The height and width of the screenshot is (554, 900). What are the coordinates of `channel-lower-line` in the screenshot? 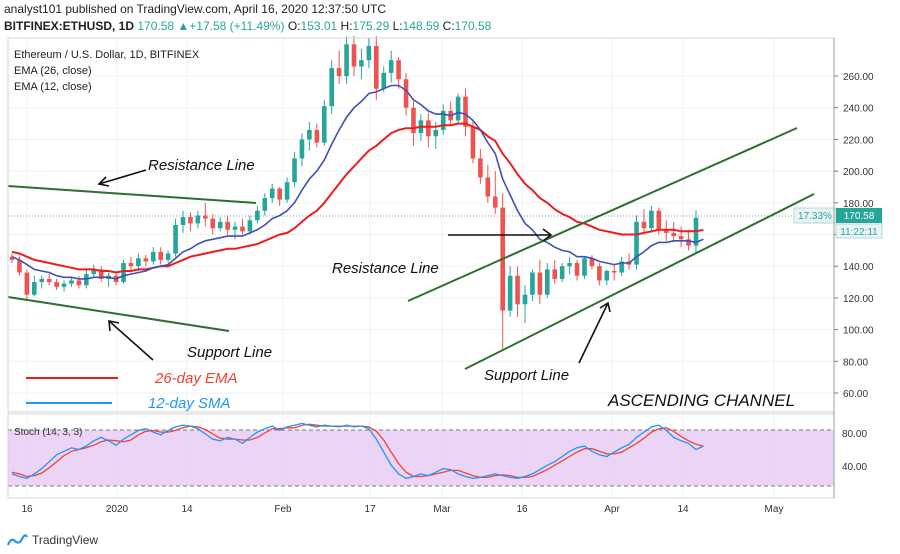 It's located at (639, 281).